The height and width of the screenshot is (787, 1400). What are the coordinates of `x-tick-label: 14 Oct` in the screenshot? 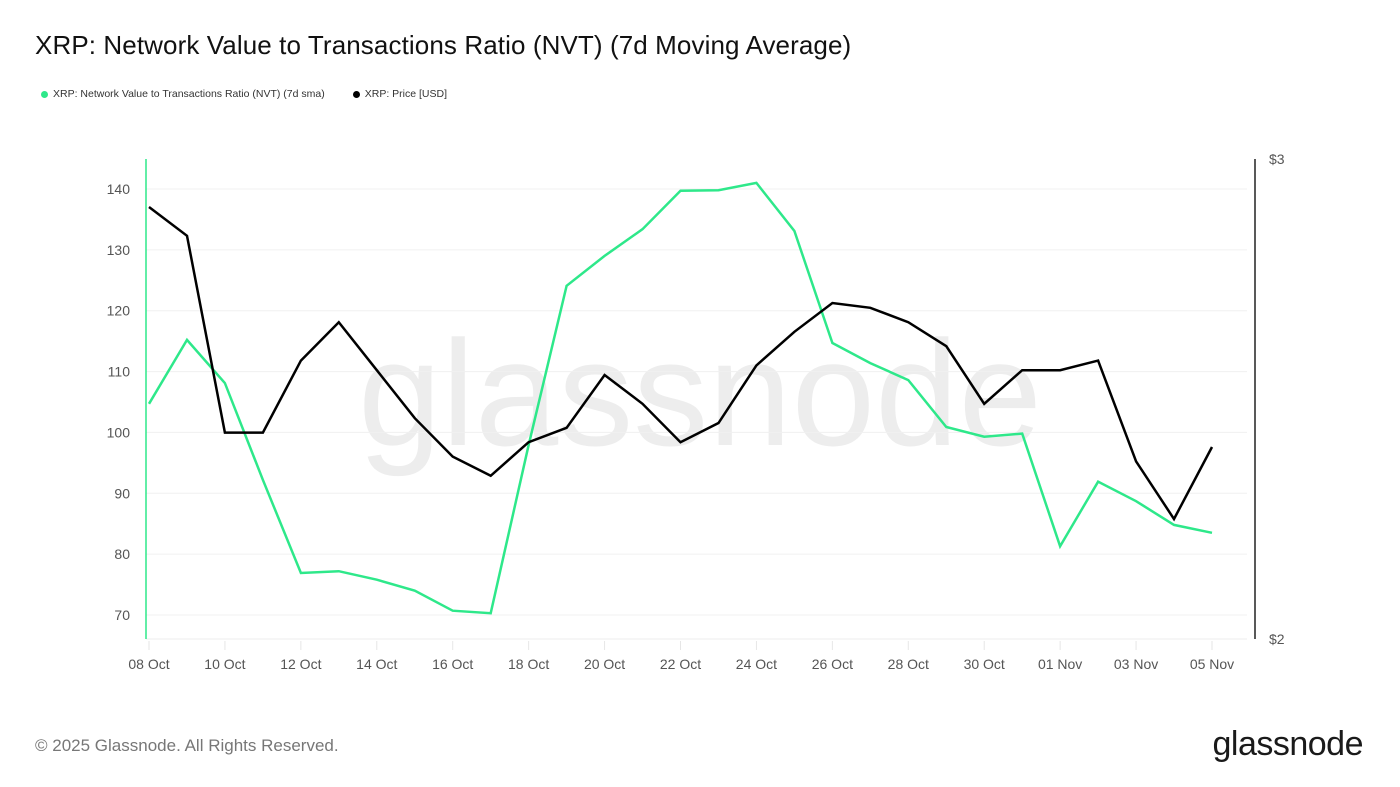 It's located at (376, 664).